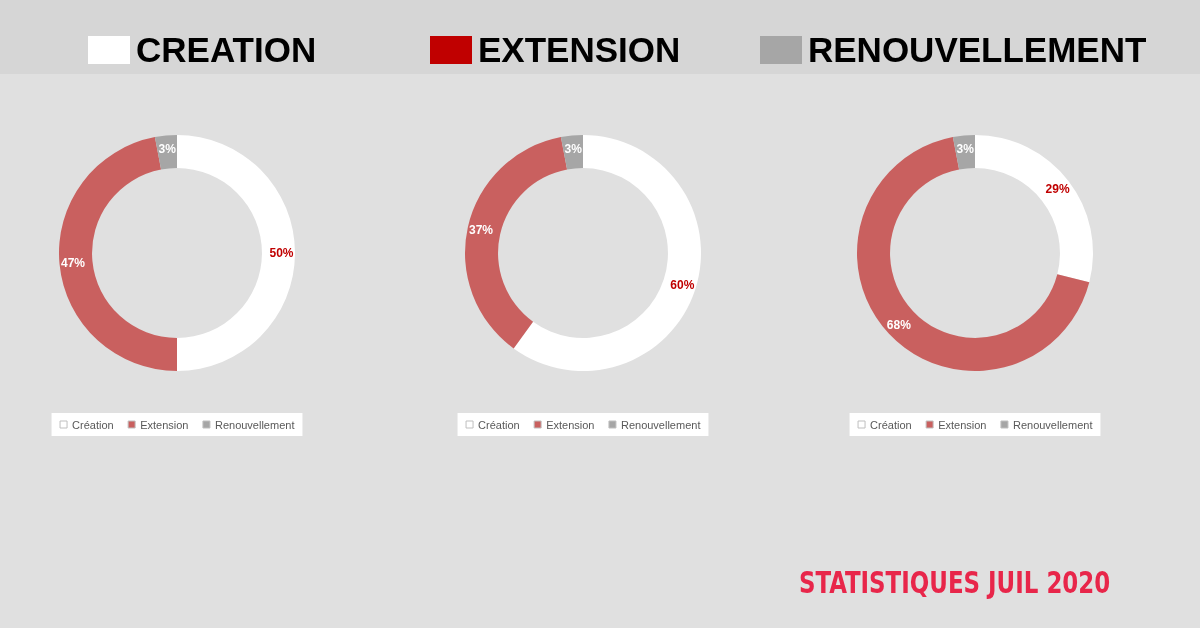 This screenshot has width=1200, height=628. Describe the element at coordinates (954, 582) in the screenshot. I see `text: STATISTIQUES JUIL 2020` at that location.